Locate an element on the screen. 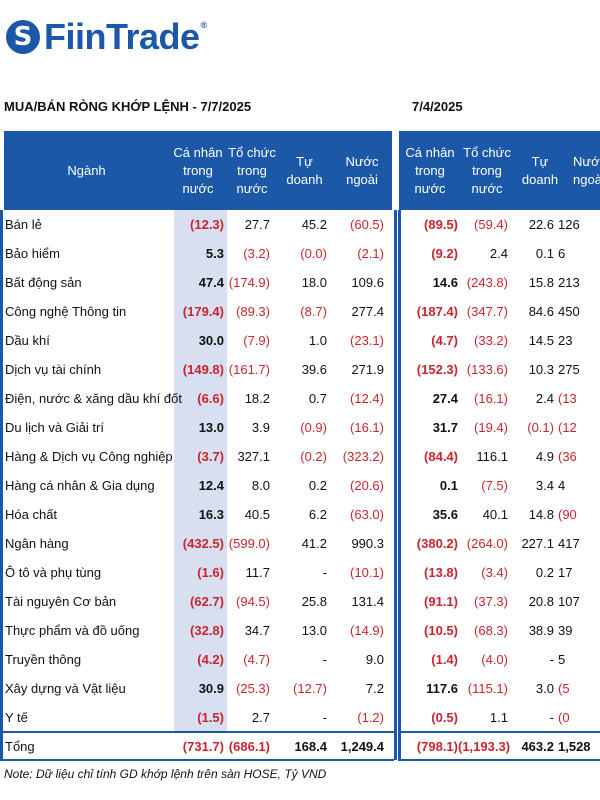  value-institution: 34.7 is located at coordinates (257, 630).